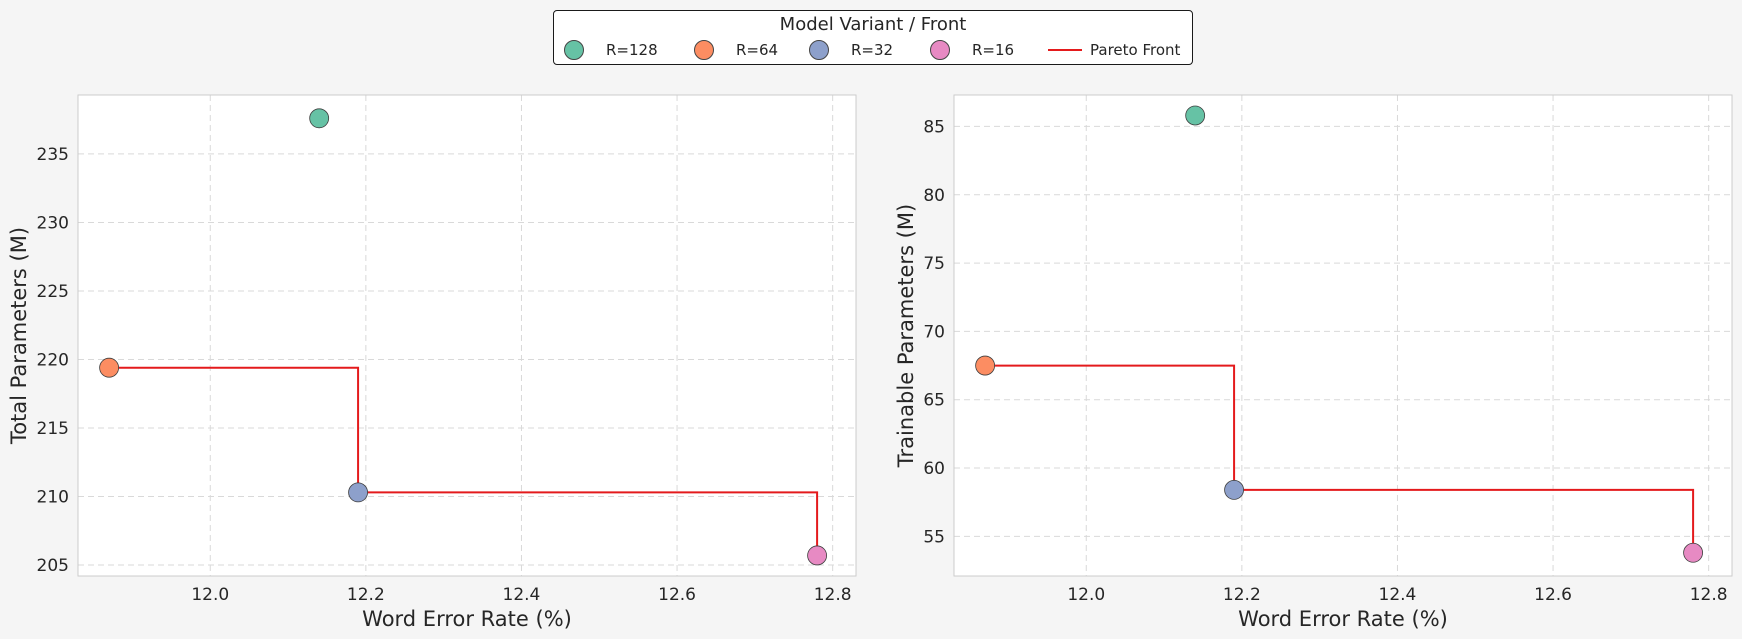 The image size is (1742, 639). Describe the element at coordinates (934, 196) in the screenshot. I see `y-tick-label: 80` at that location.